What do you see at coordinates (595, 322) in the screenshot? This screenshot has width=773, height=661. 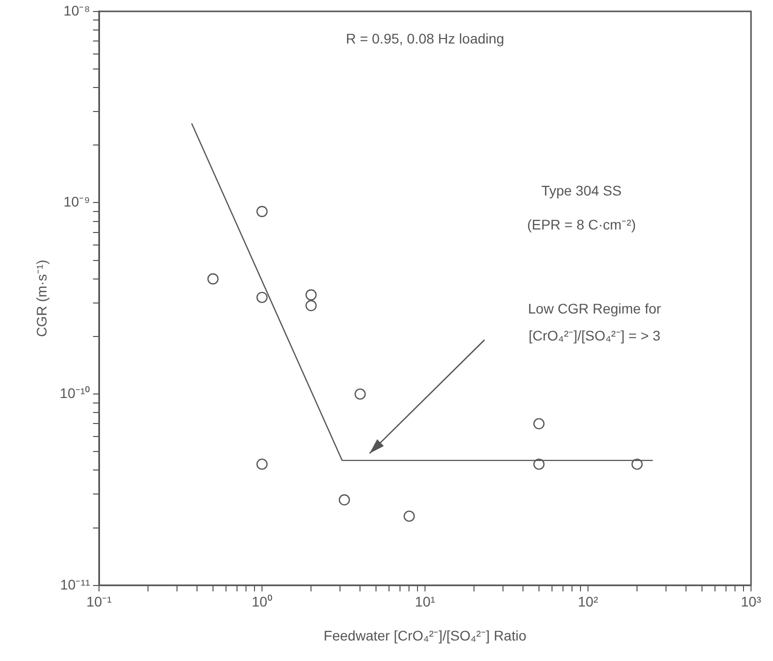 I see `annotation: Low CGR Regime for [CrO₄²⁻]/[SO₄²⁻] = > 3` at bounding box center [595, 322].